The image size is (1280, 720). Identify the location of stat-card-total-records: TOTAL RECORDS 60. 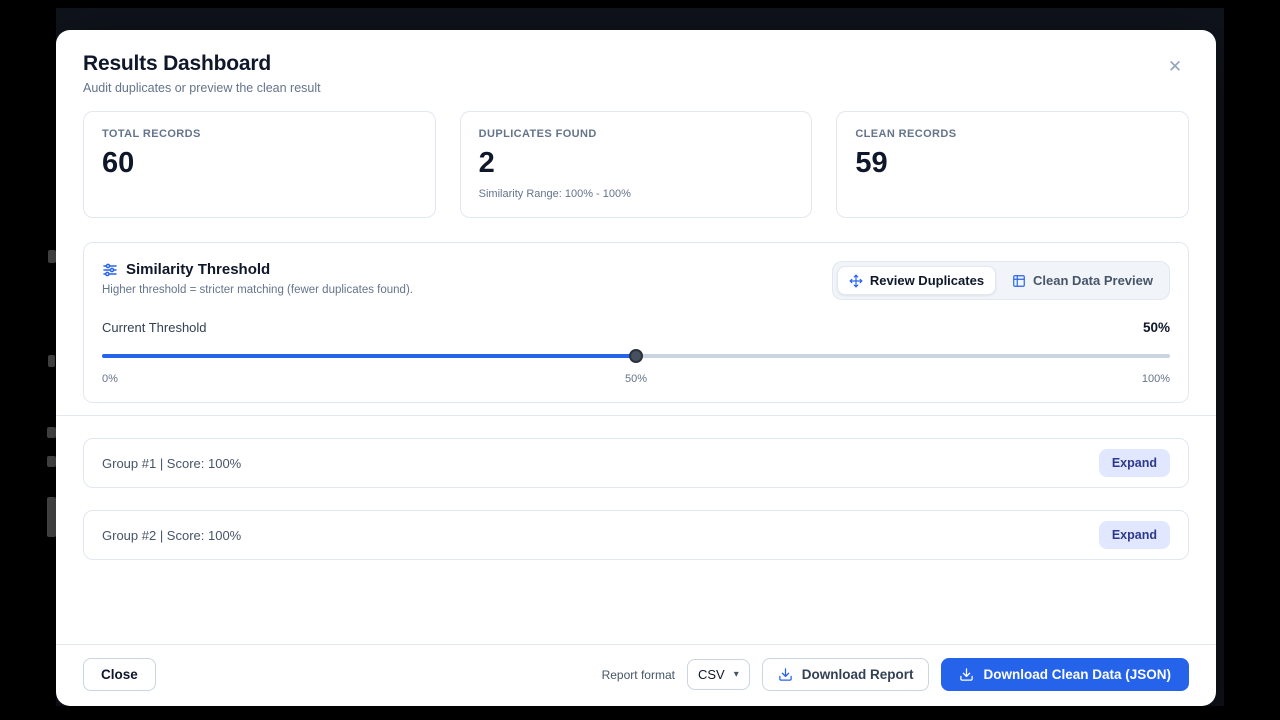
(259, 164).